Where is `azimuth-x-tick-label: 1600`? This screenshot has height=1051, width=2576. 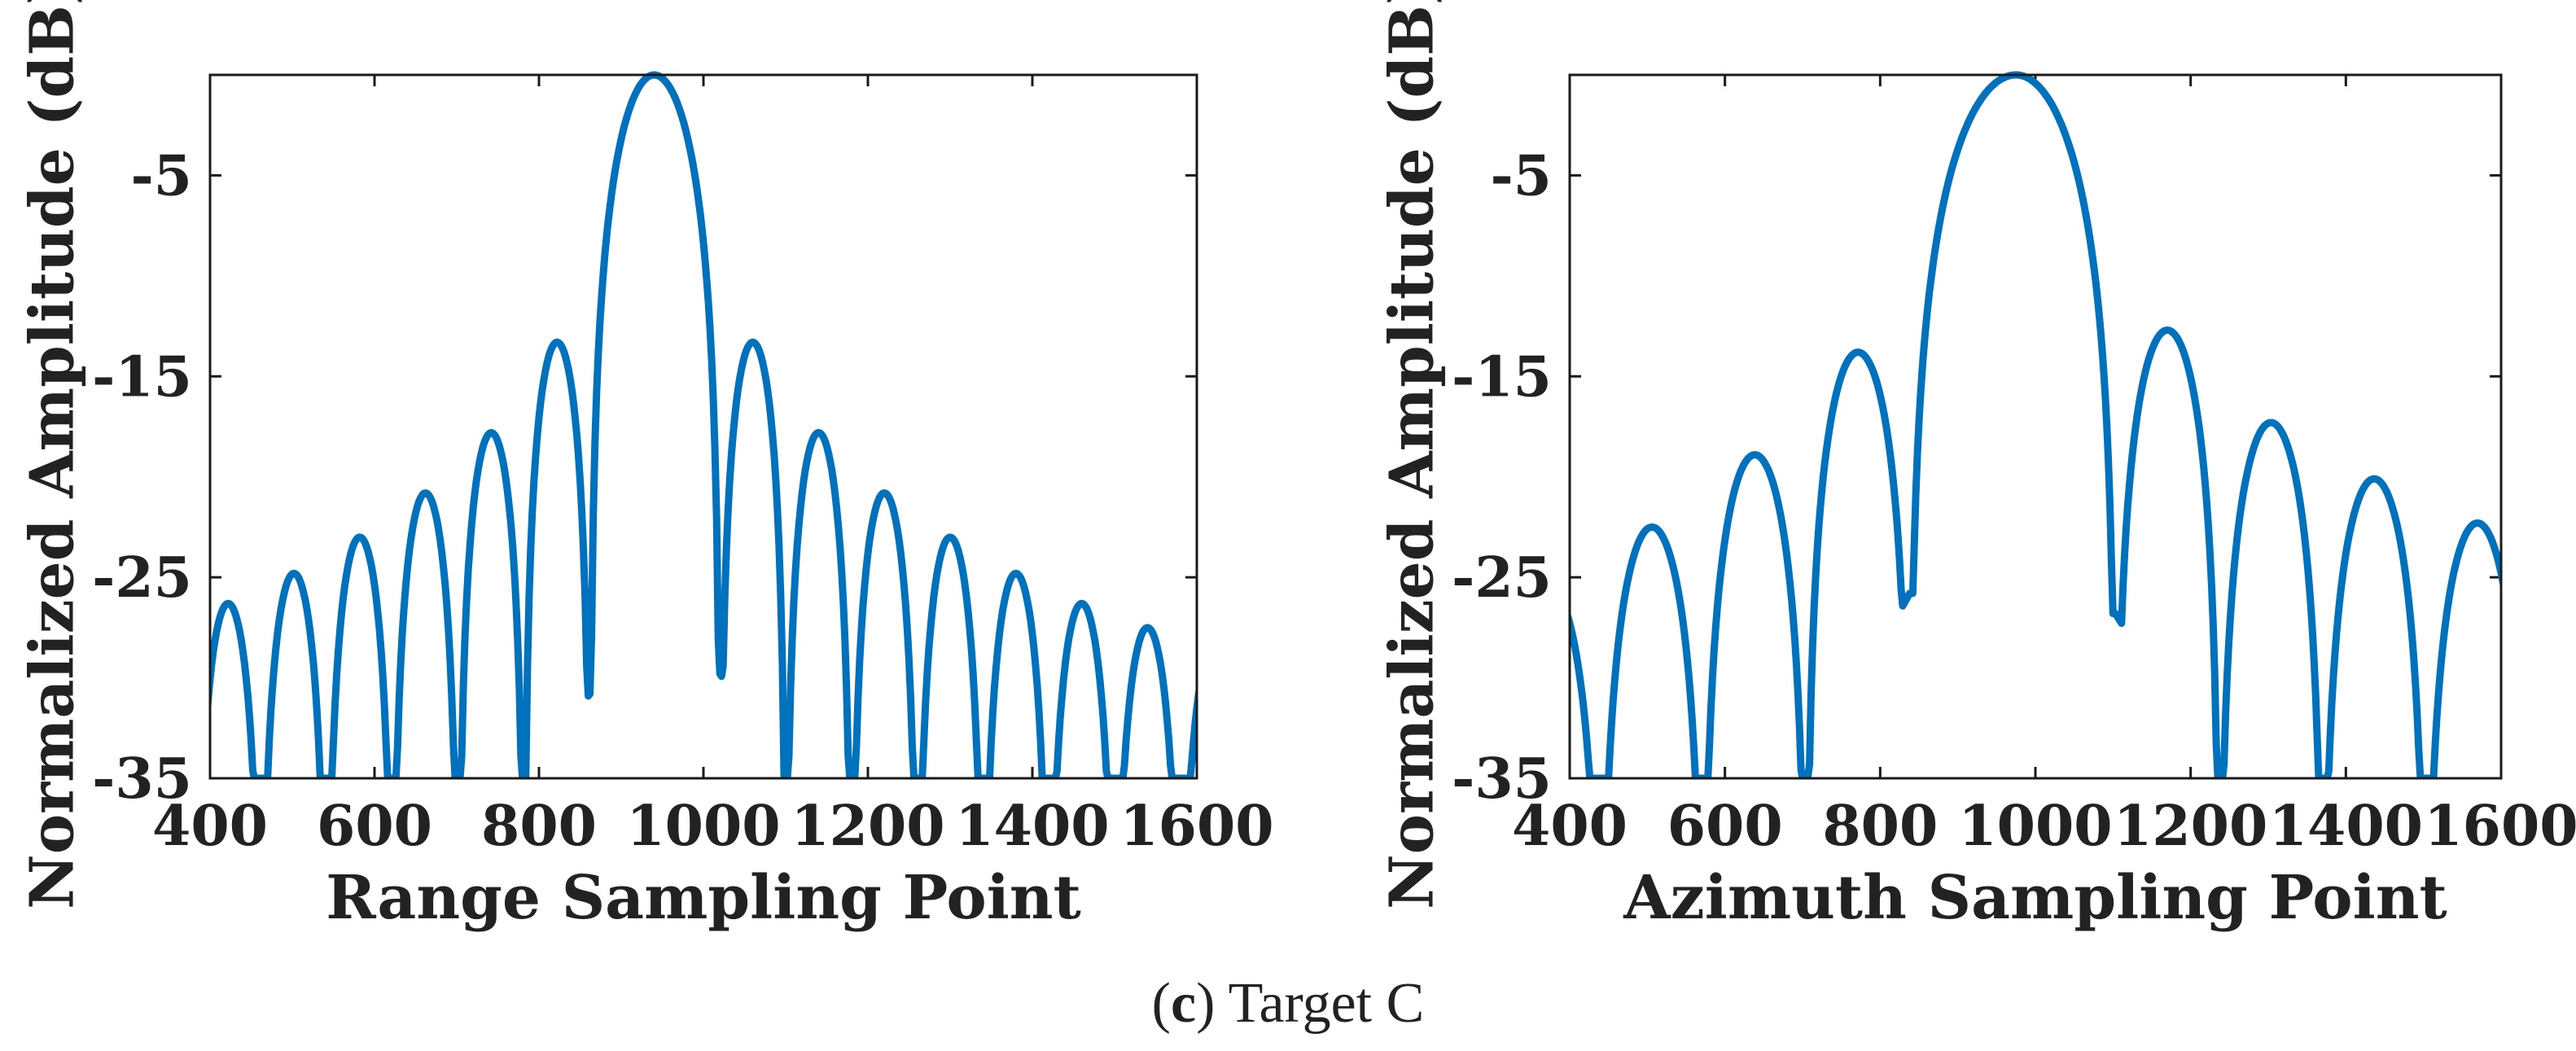 azimuth-x-tick-label: 1600 is located at coordinates (2500, 827).